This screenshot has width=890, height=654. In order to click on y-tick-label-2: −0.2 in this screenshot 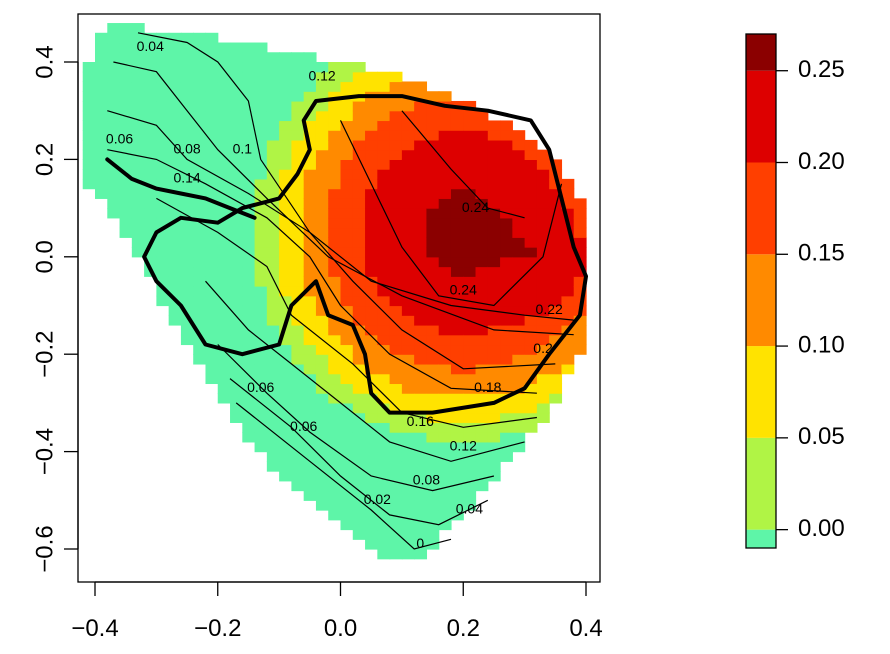, I will do `click(44, 354)`.